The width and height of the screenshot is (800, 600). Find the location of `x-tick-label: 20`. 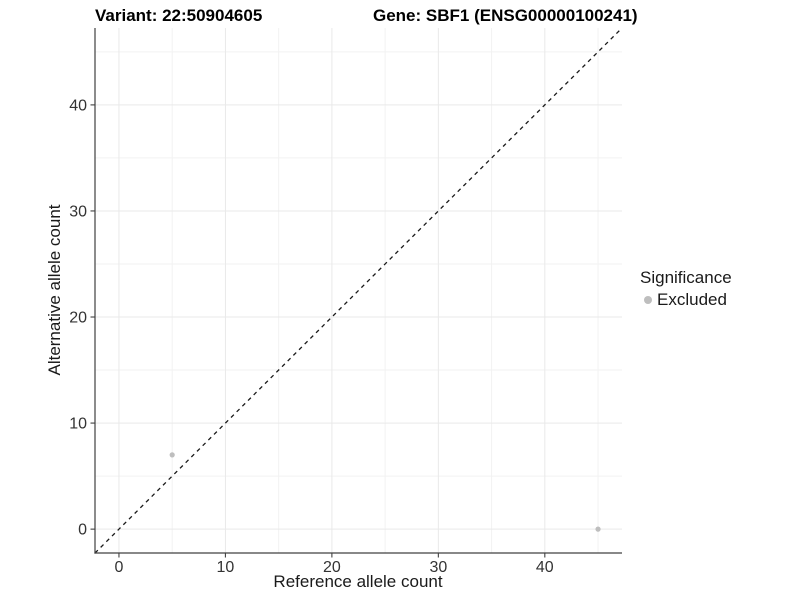

x-tick-label: 20 is located at coordinates (332, 567).